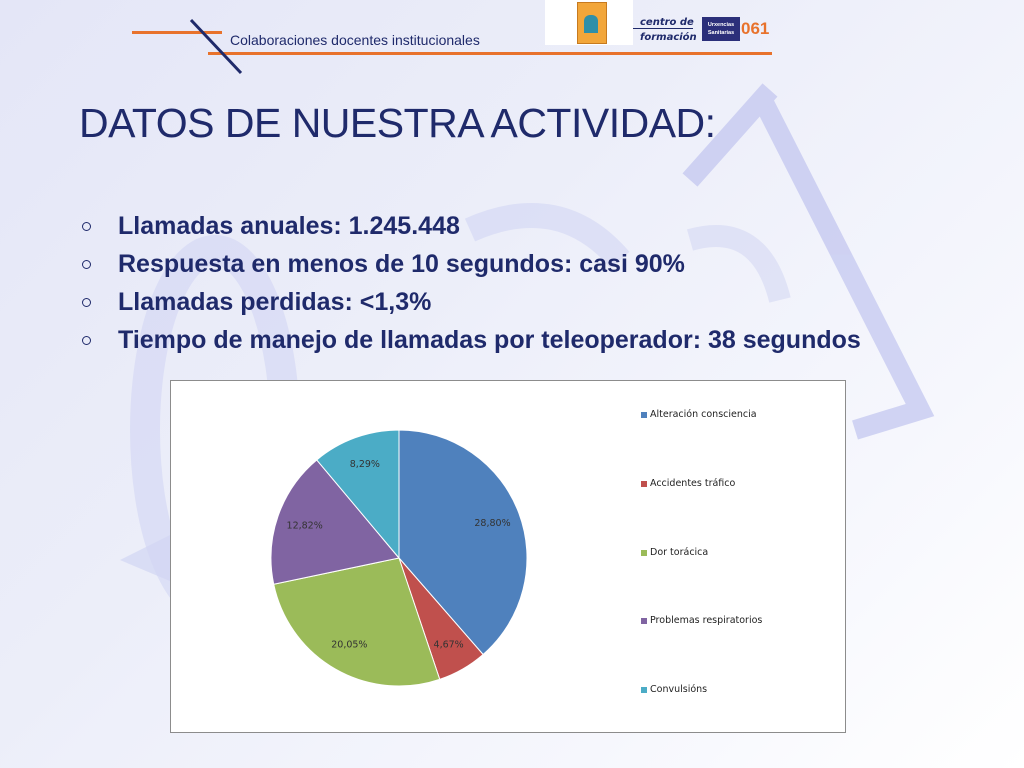 This screenshot has width=1024, height=768. What do you see at coordinates (305, 525) in the screenshot?
I see `pie-data-label: 12,82%` at bounding box center [305, 525].